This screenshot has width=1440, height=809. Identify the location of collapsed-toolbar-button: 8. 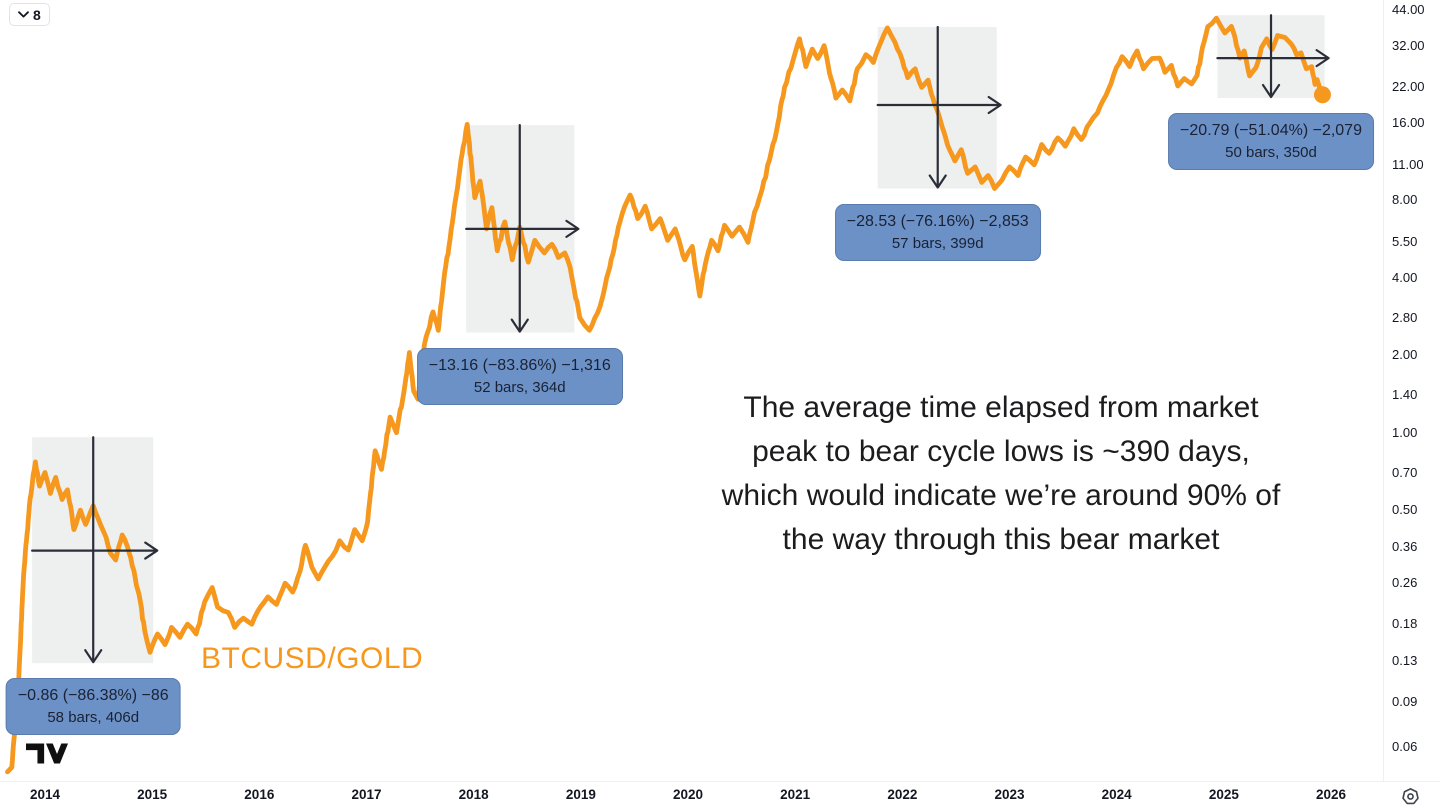
(29, 14).